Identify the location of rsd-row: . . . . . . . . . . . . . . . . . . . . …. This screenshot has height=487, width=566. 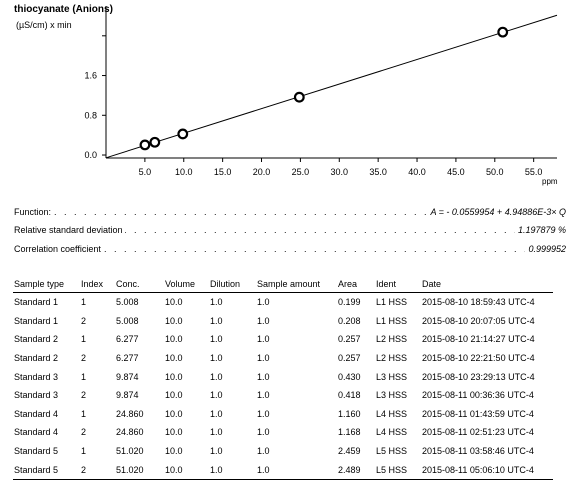
(290, 230).